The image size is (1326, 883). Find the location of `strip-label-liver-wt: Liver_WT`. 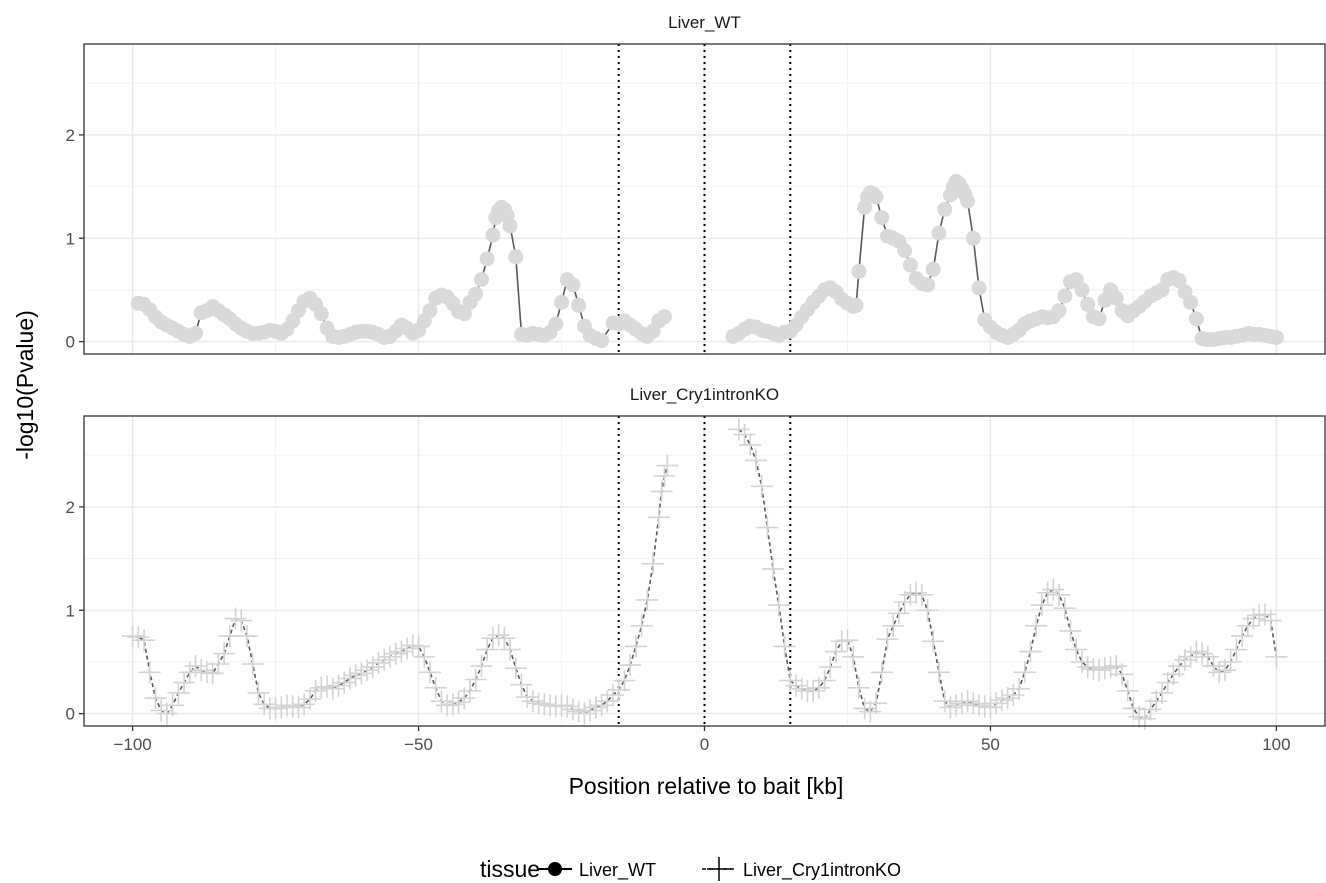

strip-label-liver-wt: Liver_WT is located at coordinates (704, 22).